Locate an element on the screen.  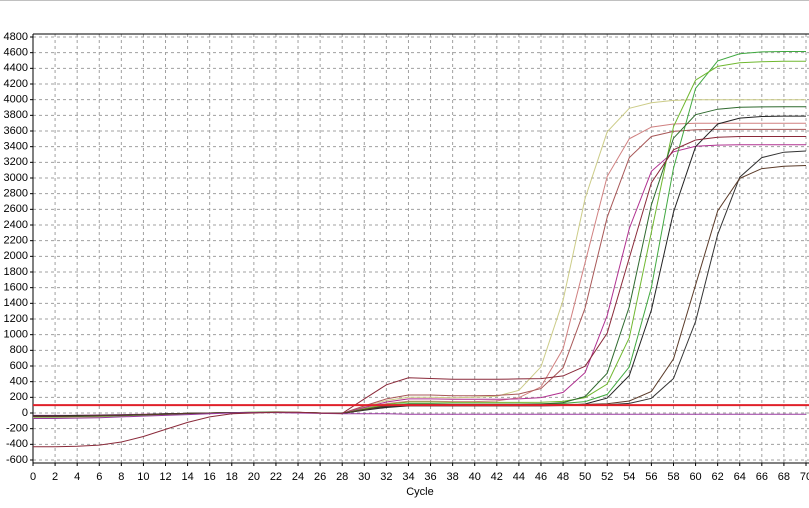
x-tick-label: 28 is located at coordinates (342, 477).